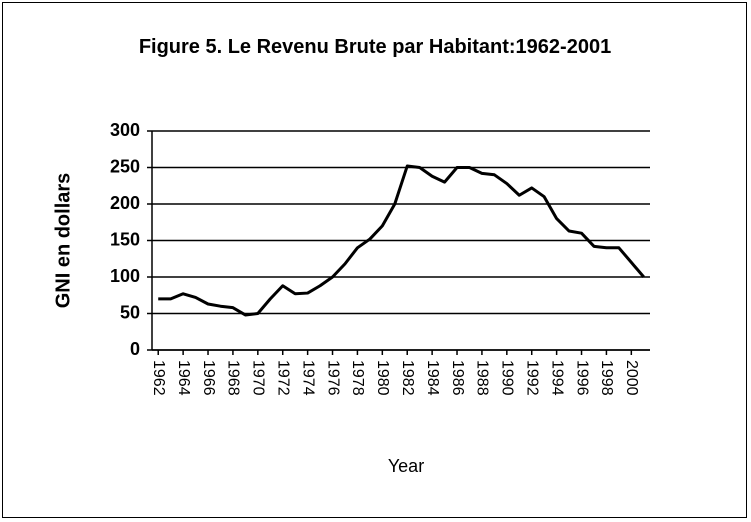 The height and width of the screenshot is (522, 751). Describe the element at coordinates (208, 378) in the screenshot. I see `x-tick-label: 1966` at that location.